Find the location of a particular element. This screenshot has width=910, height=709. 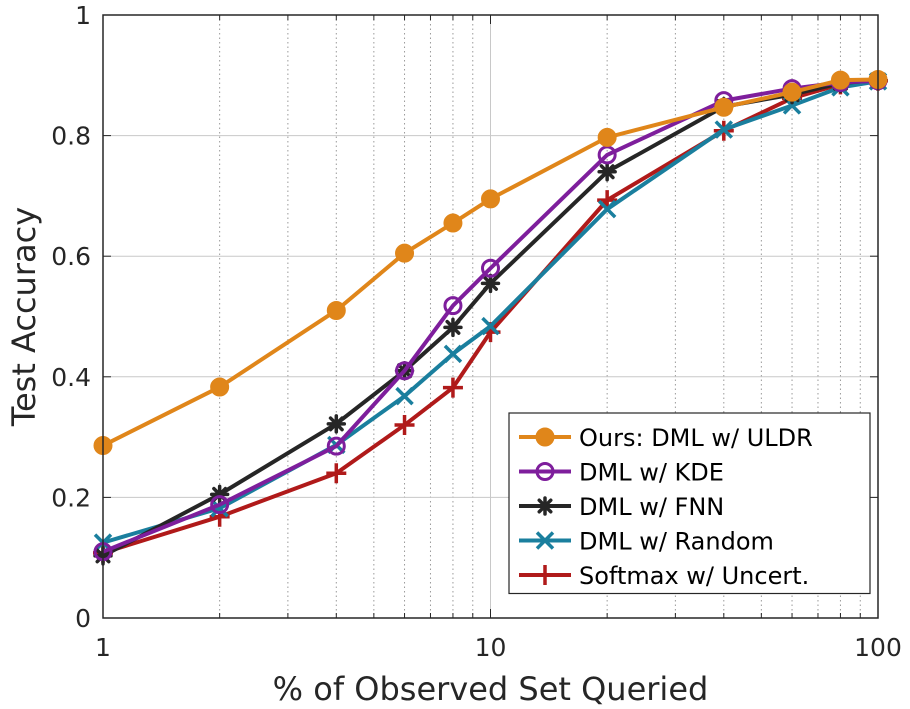

legend-item: Ours: DML w/ ULDR is located at coordinates (666, 438).